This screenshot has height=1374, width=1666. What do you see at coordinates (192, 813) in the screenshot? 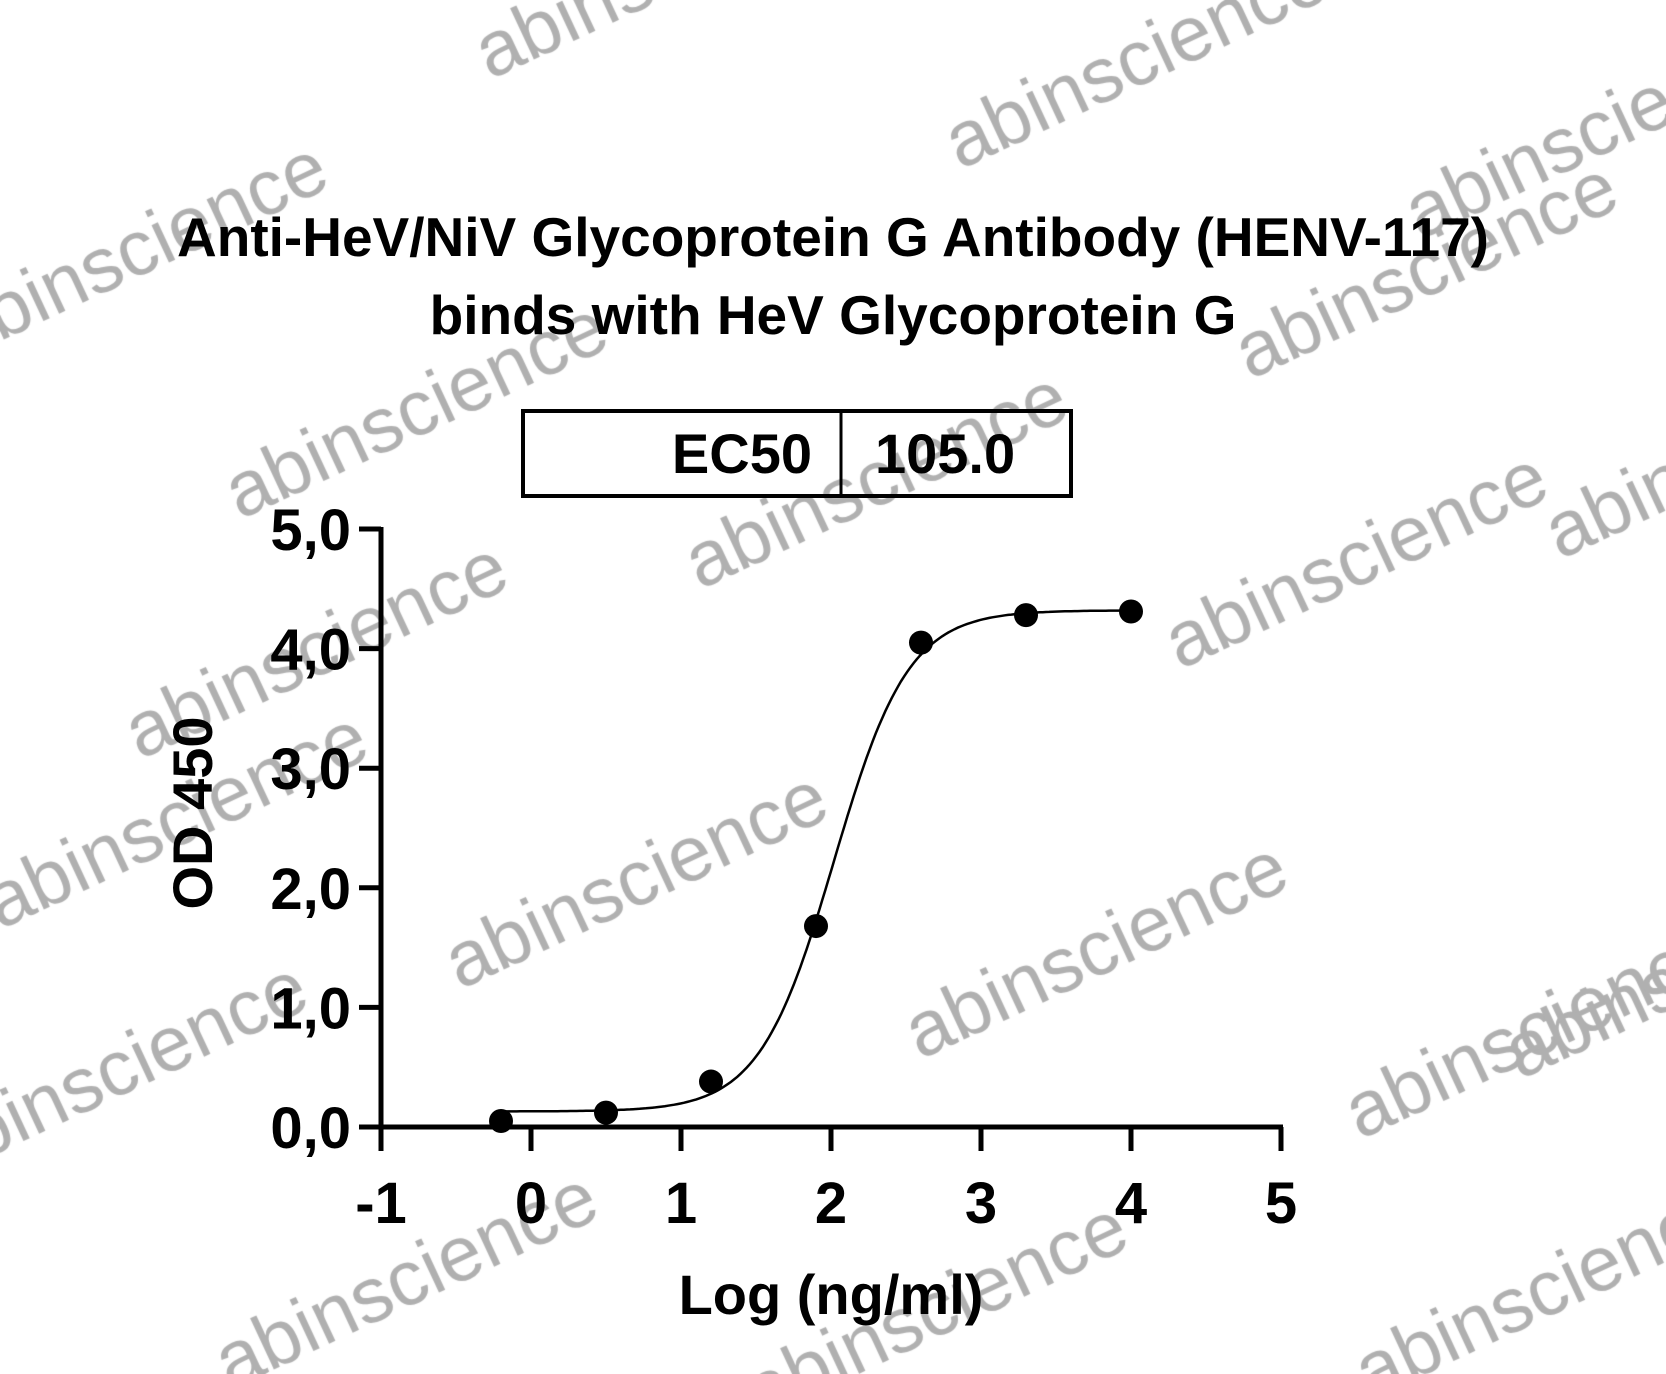
I see `y-axis-label: OD 450` at bounding box center [192, 813].